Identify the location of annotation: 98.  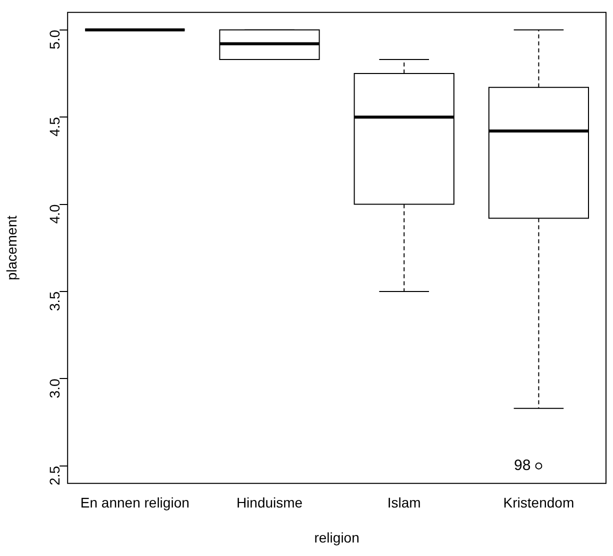
(522, 465).